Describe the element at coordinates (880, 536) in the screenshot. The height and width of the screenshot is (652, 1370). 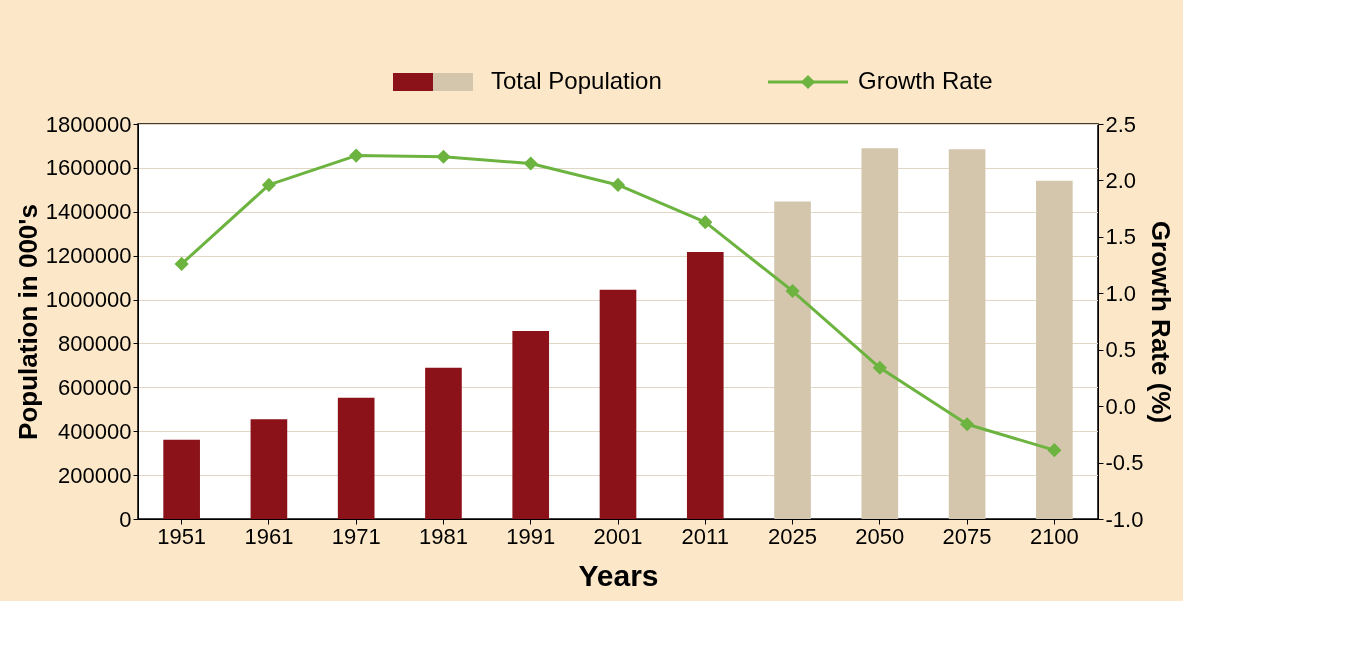
I see `x-tick-label: 2050` at that location.